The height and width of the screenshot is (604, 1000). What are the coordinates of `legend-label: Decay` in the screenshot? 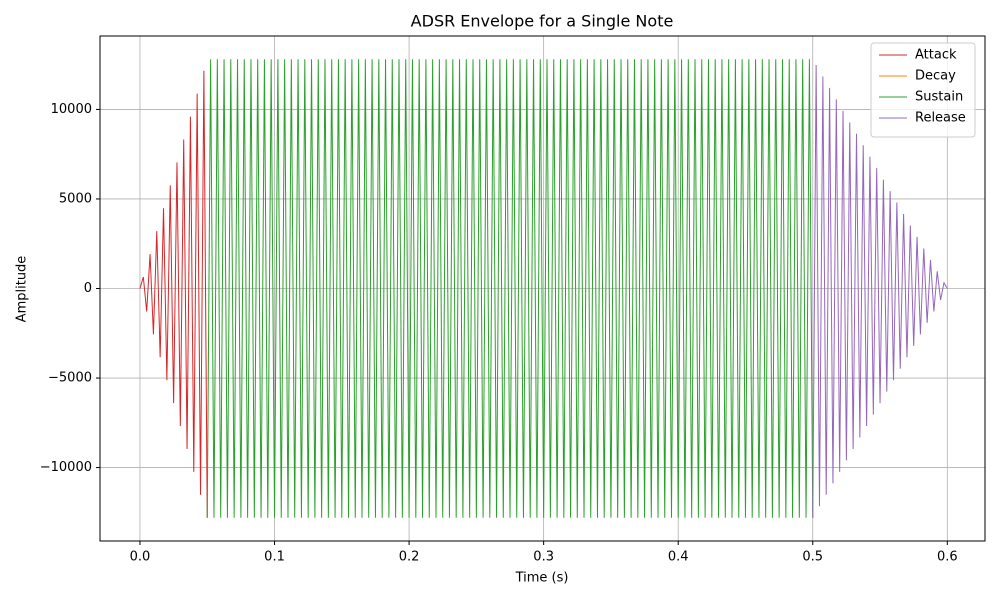 It's located at (935, 76).